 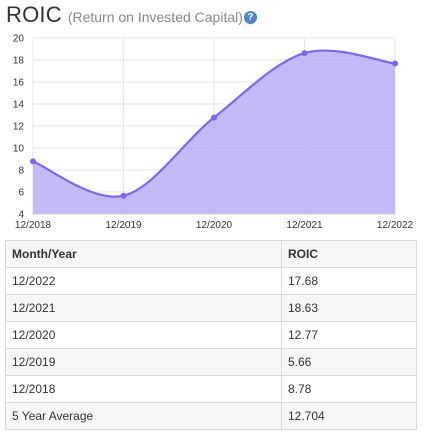 What do you see at coordinates (304, 225) in the screenshot?
I see `x-tick-label: 12/2021` at bounding box center [304, 225].